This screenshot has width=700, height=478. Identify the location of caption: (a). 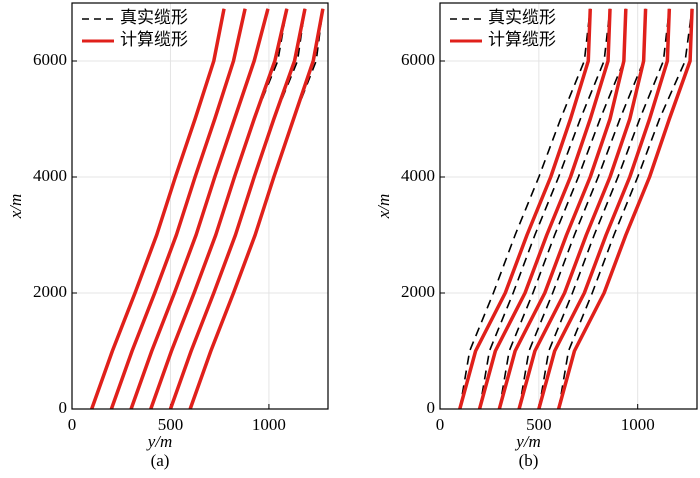
(160, 460).